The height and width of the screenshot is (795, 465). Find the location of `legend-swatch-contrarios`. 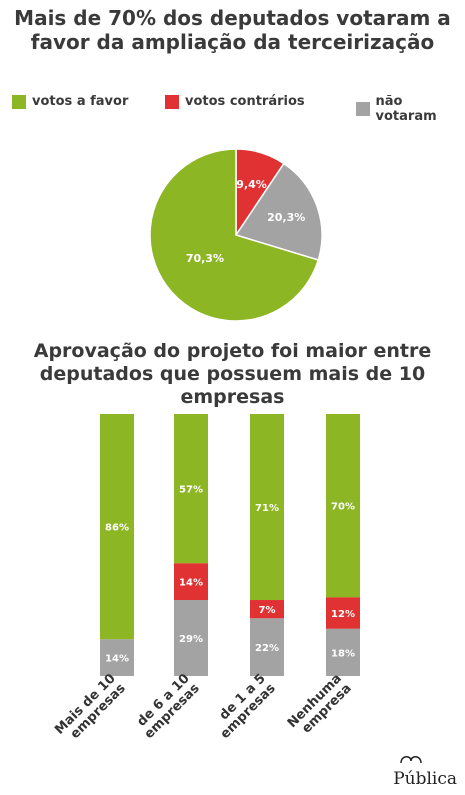

legend-swatch-contrarios is located at coordinates (172, 101).